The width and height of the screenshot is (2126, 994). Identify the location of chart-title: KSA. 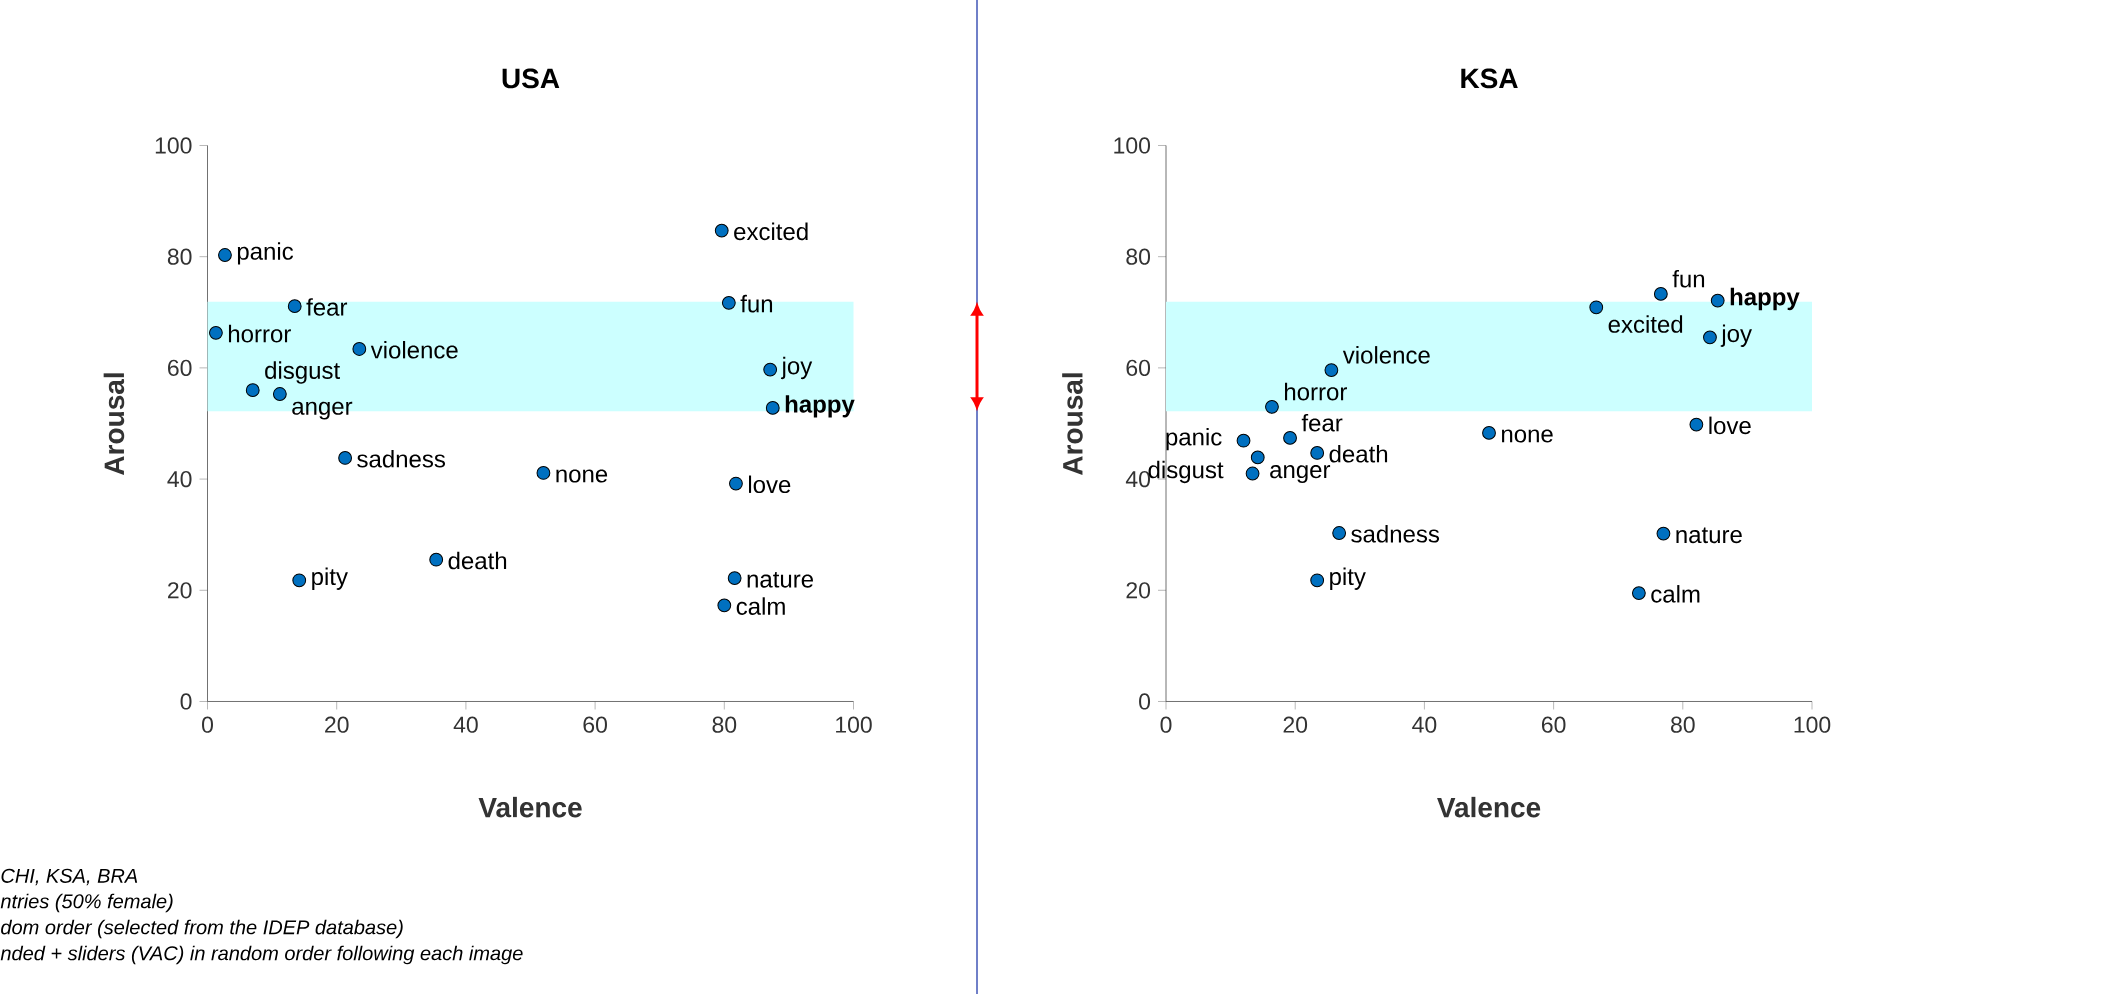
(1489, 78).